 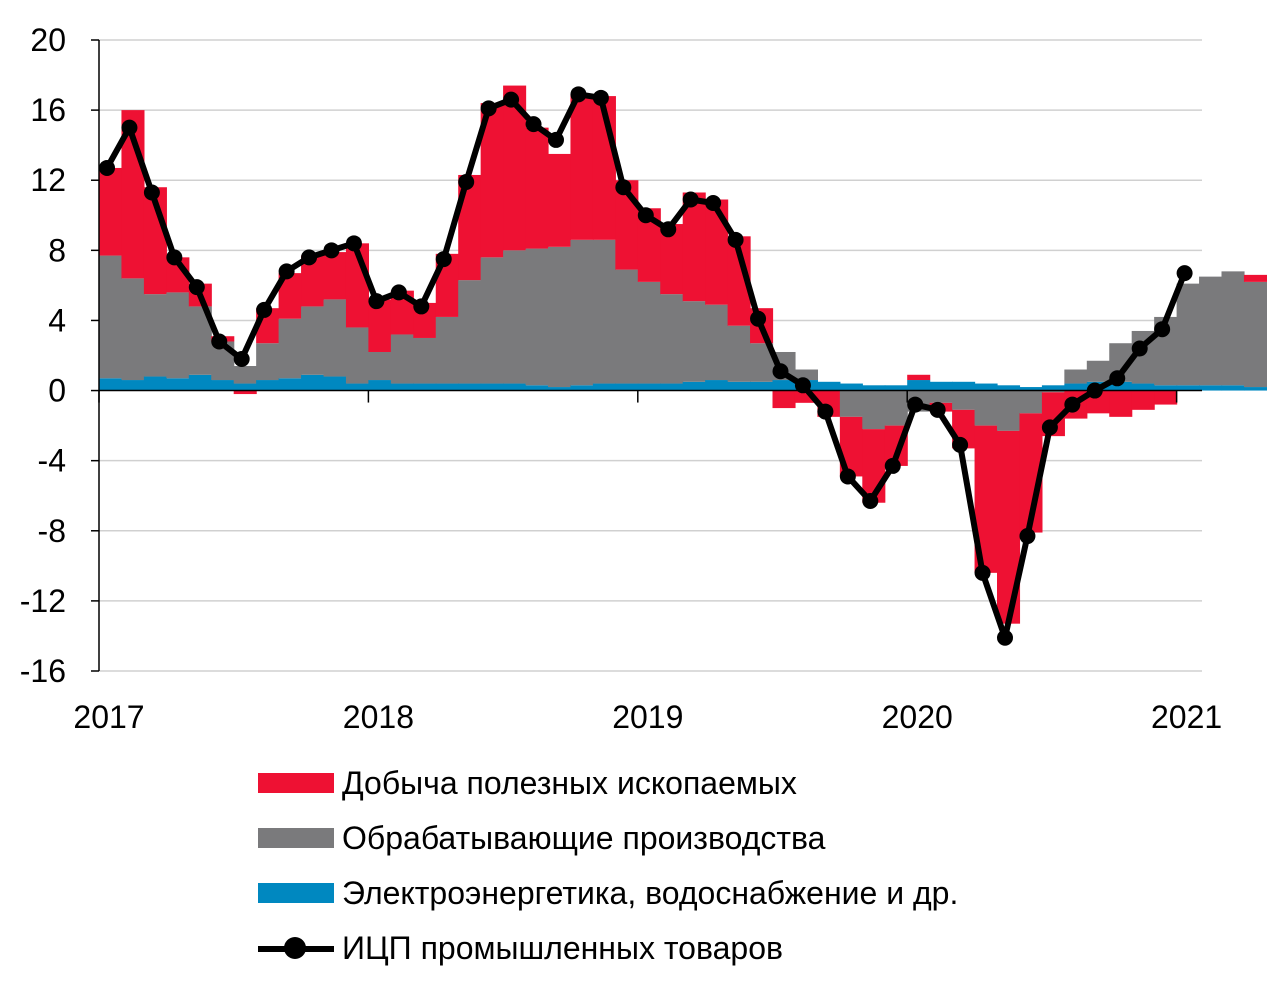 What do you see at coordinates (48, 180) in the screenshot?
I see `y-tick-label: 12` at bounding box center [48, 180].